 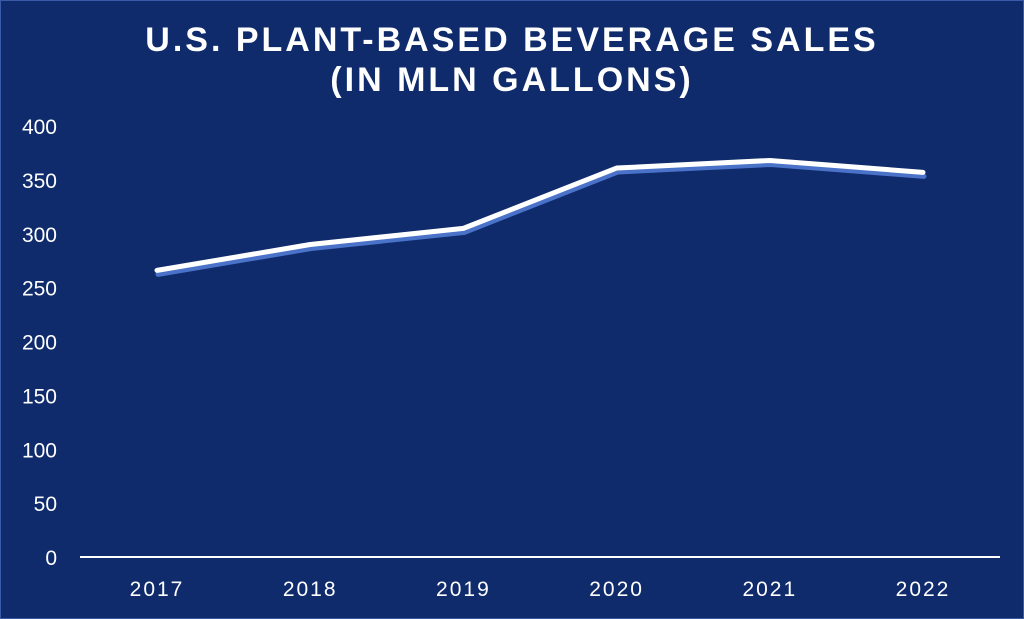 What do you see at coordinates (157, 589) in the screenshot?
I see `x-tick-label: 2017` at bounding box center [157, 589].